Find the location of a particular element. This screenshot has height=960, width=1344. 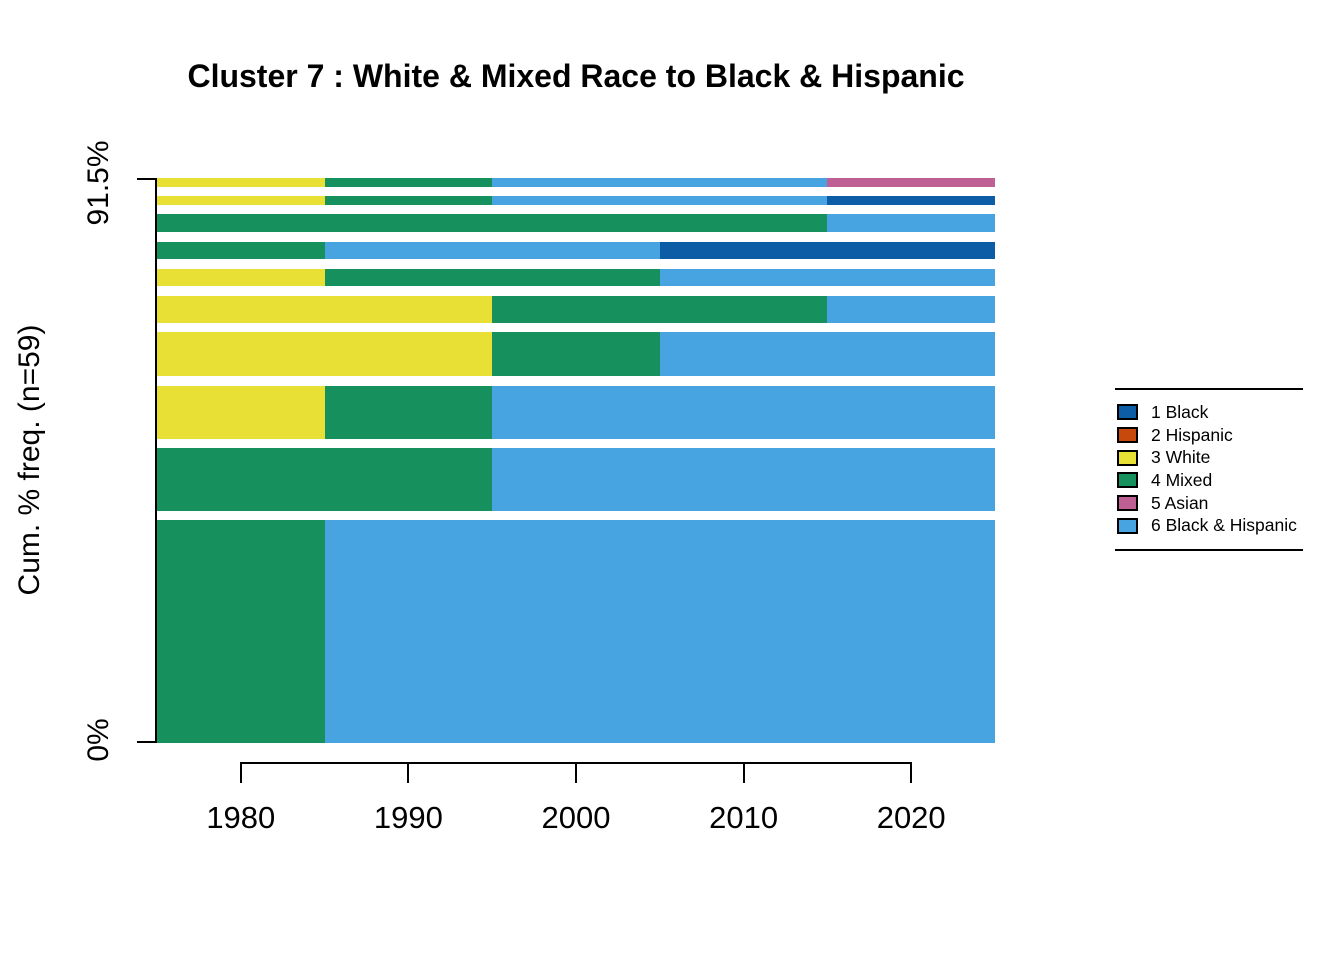

x-tick-label: 1990 is located at coordinates (408, 817).